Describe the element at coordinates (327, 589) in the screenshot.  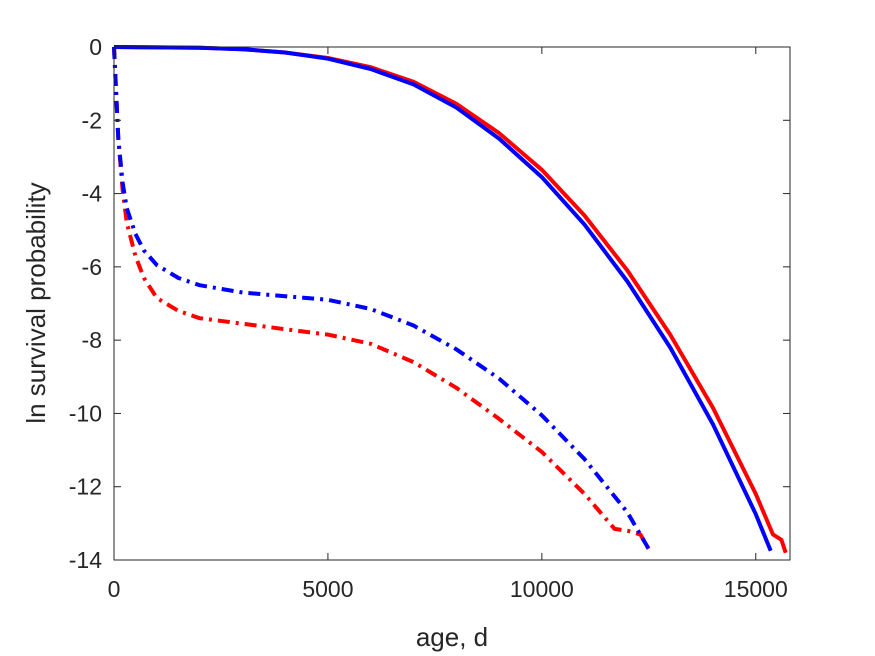
I see `x-tick-label: 5000` at that location.